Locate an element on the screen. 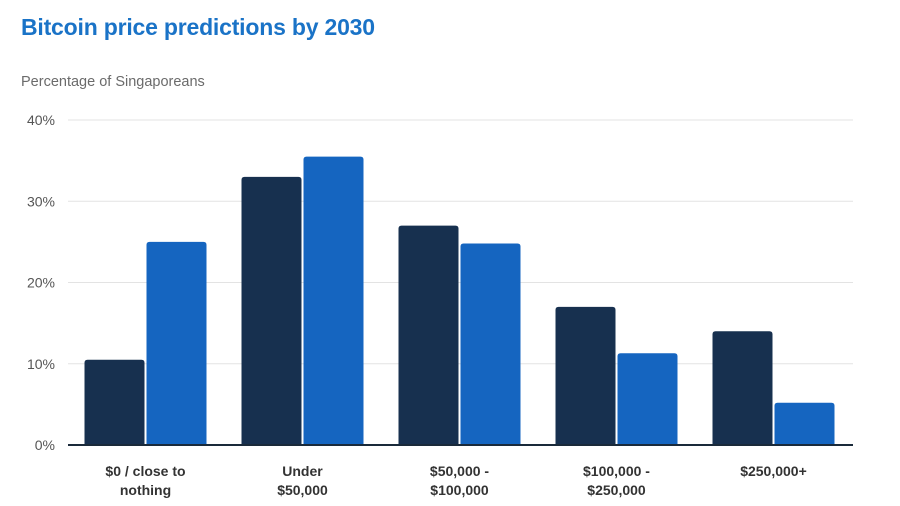 The width and height of the screenshot is (900, 506). chart-title: Bitcoin price predictions by 2030 is located at coordinates (198, 27).